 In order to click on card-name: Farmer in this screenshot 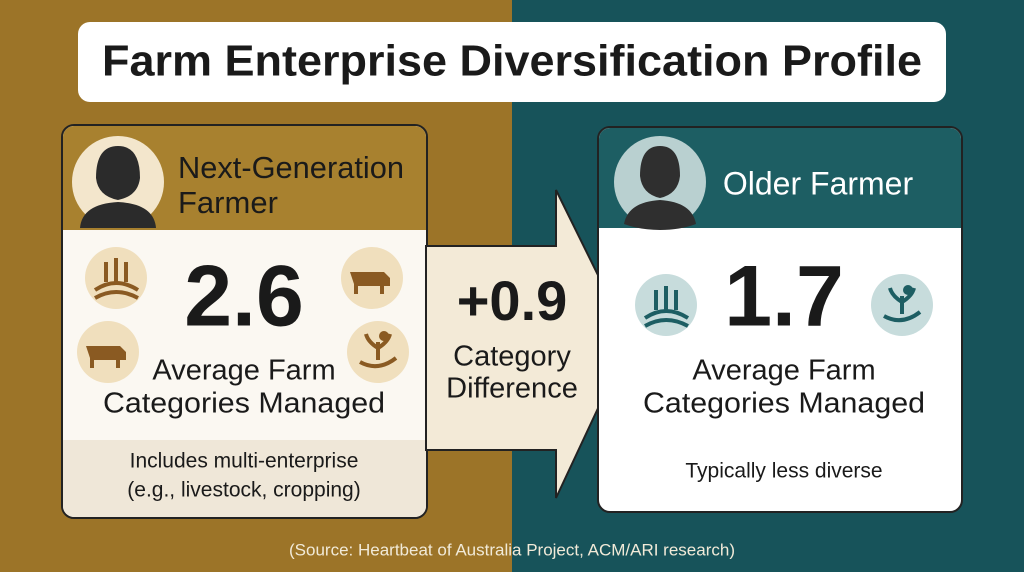, I will do `click(228, 202)`.